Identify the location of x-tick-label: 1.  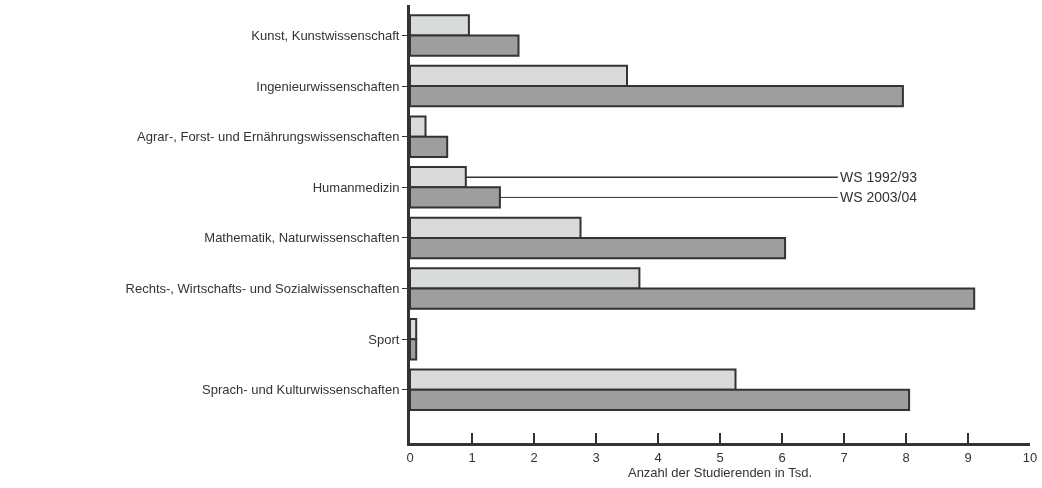
(472, 457).